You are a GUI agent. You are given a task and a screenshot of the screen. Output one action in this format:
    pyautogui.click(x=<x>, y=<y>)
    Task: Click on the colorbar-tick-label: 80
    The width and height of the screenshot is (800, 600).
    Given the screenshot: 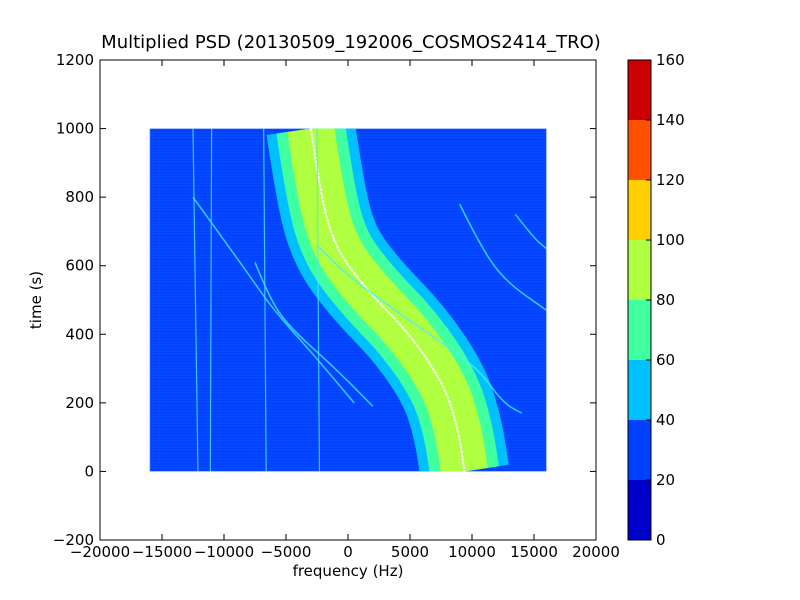 What is the action you would take?
    pyautogui.click(x=665, y=300)
    